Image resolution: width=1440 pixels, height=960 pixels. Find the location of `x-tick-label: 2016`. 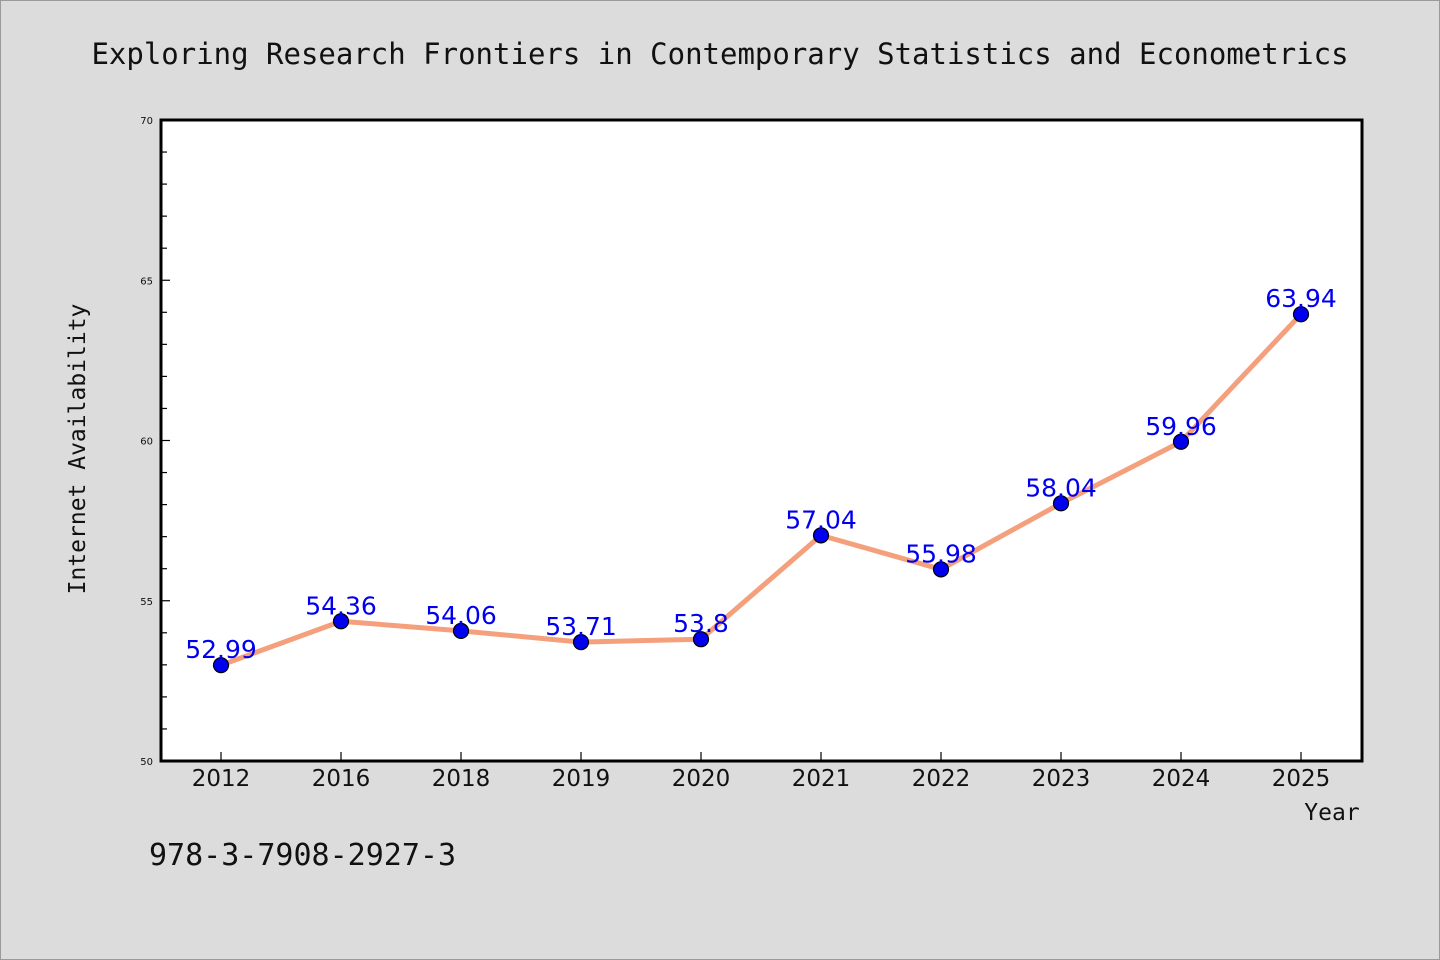

x-tick-label: 2016 is located at coordinates (341, 779).